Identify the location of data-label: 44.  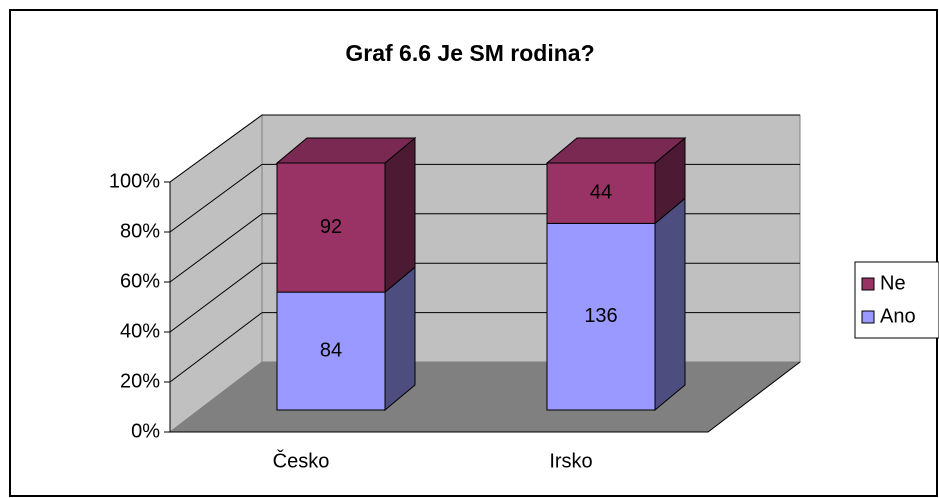
(601, 192).